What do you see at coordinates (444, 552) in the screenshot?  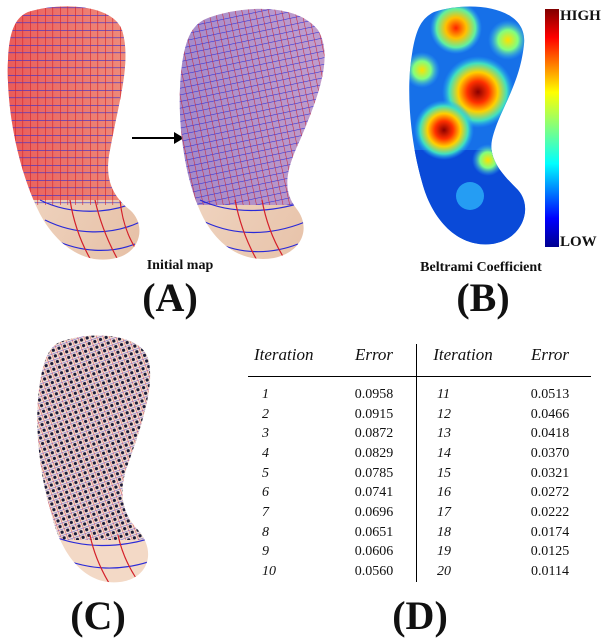 I see `iteration-cell: 19` at bounding box center [444, 552].